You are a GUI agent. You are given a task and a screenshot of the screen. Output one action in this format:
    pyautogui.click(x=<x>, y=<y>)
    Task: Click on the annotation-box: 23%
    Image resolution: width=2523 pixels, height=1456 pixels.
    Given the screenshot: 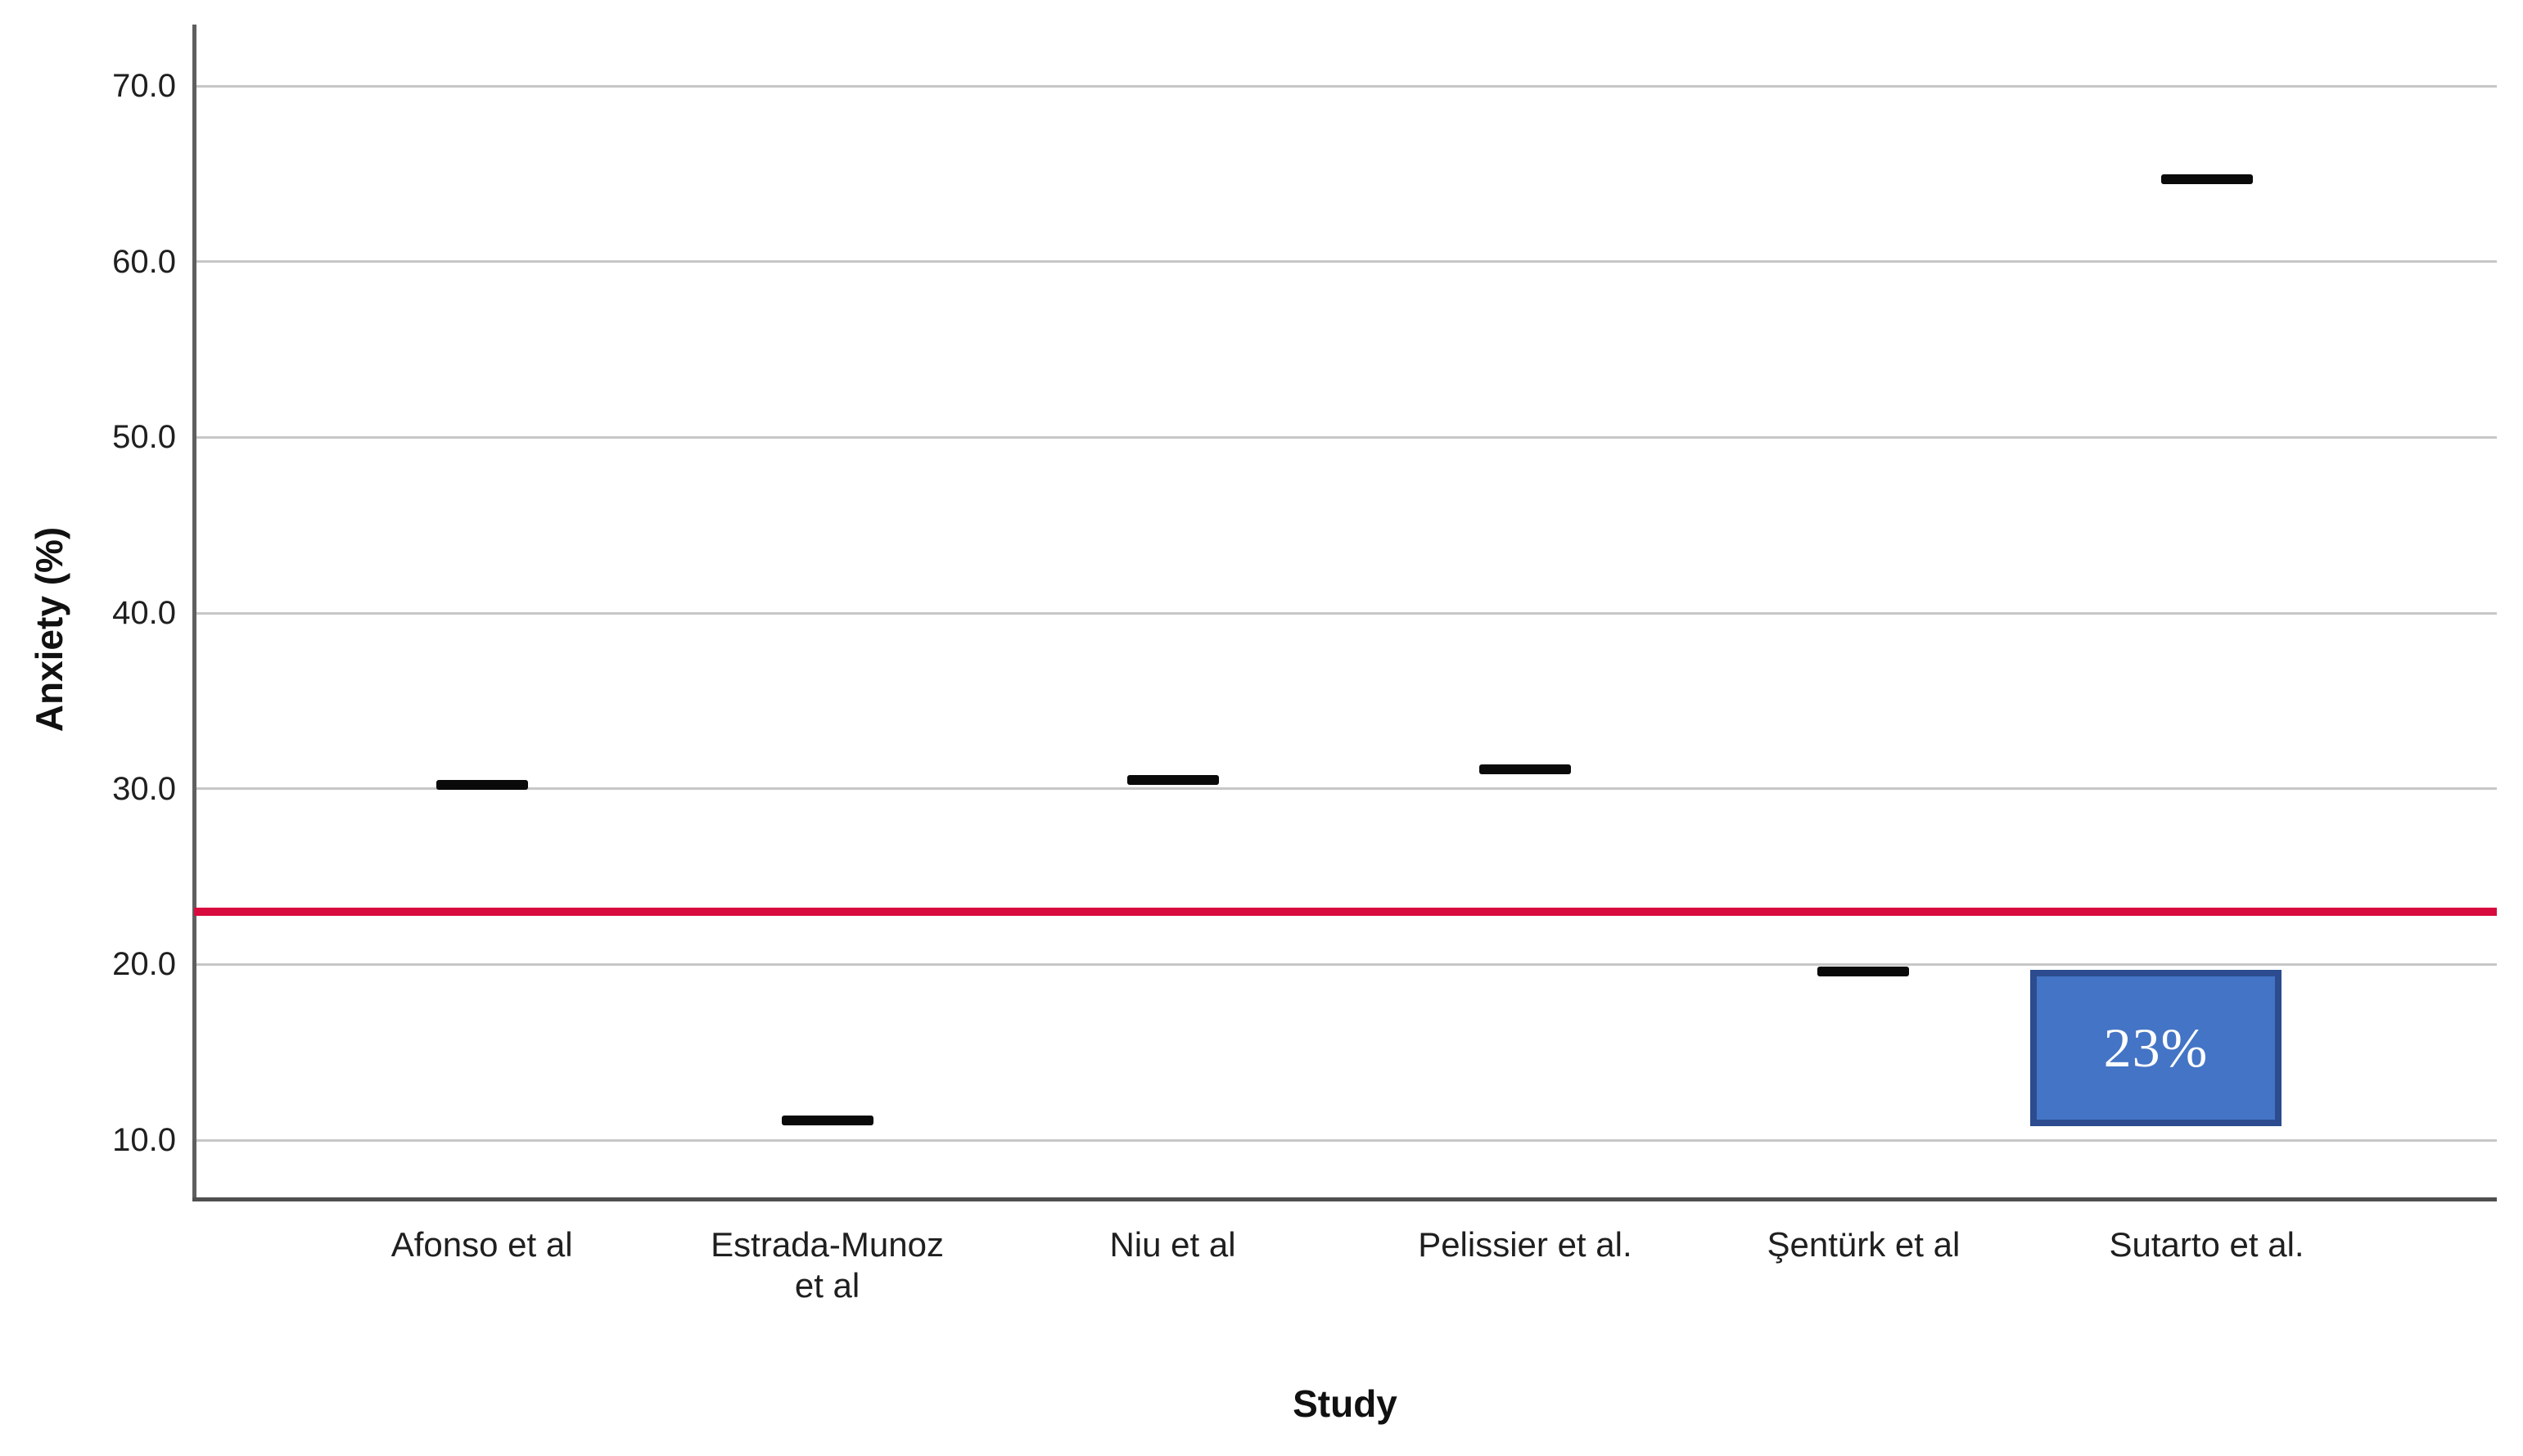 What is the action you would take?
    pyautogui.click(x=2156, y=1047)
    